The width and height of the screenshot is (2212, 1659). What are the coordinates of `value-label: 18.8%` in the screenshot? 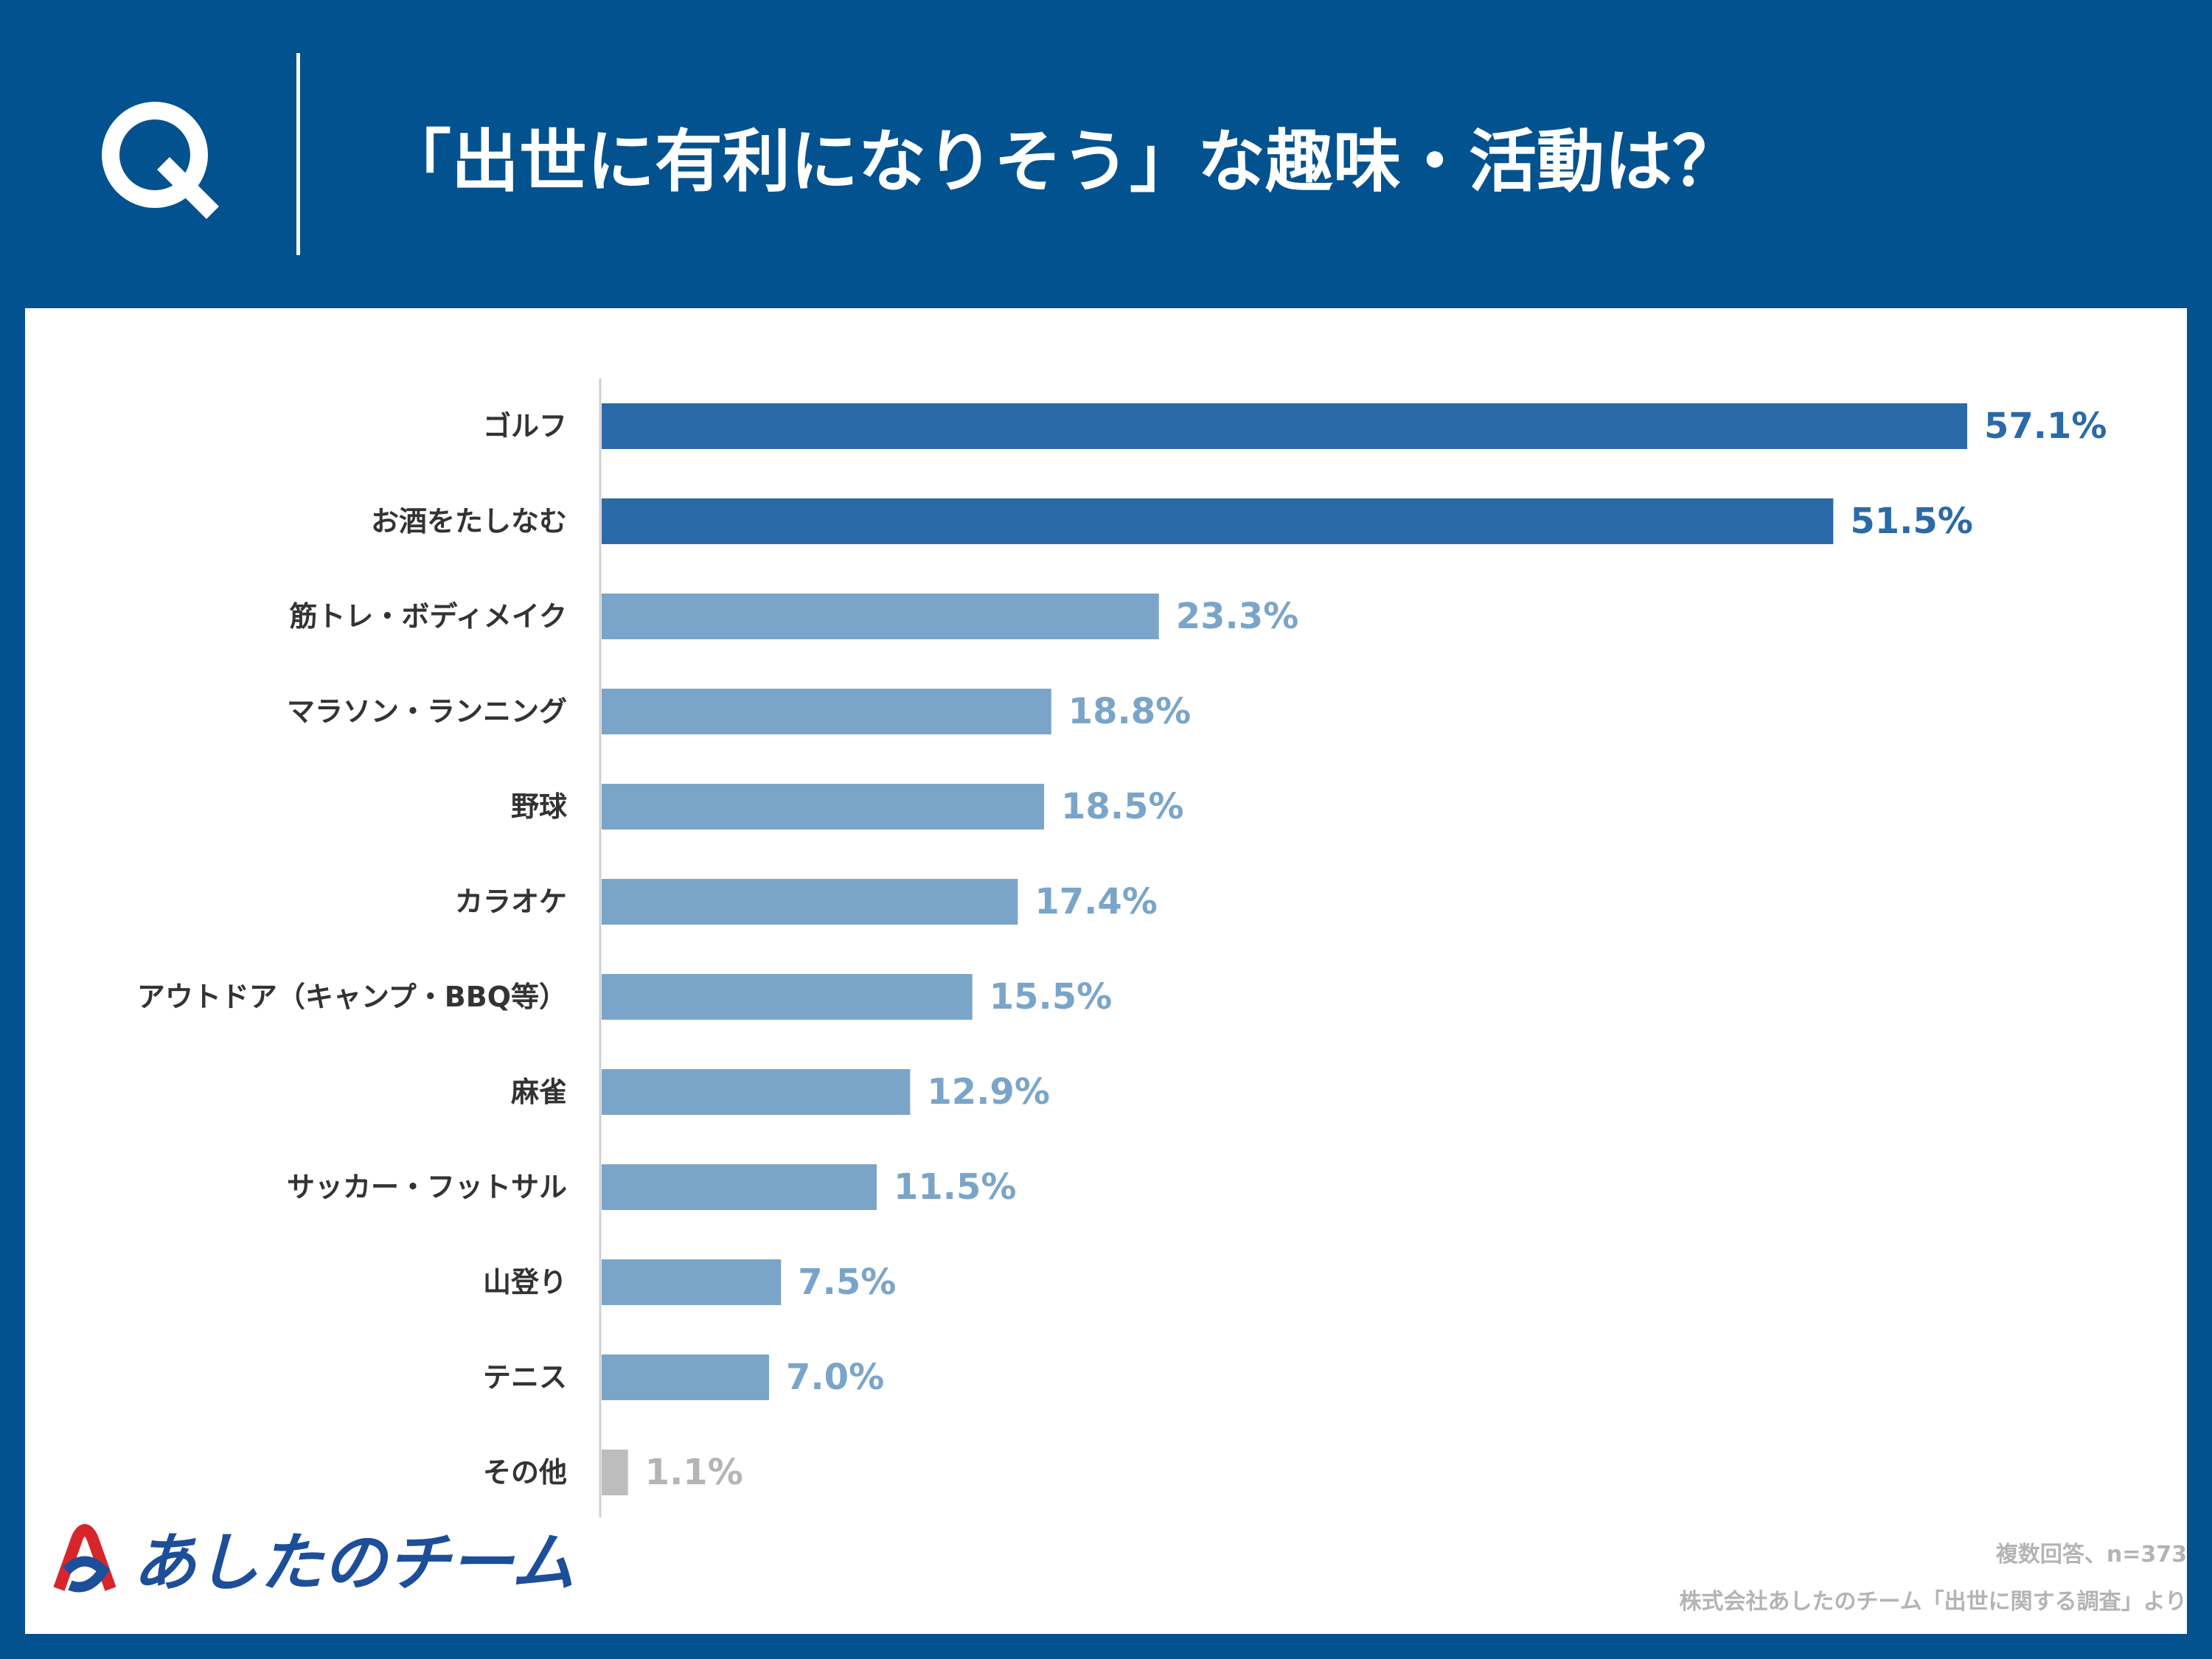 It's located at (1130, 711).